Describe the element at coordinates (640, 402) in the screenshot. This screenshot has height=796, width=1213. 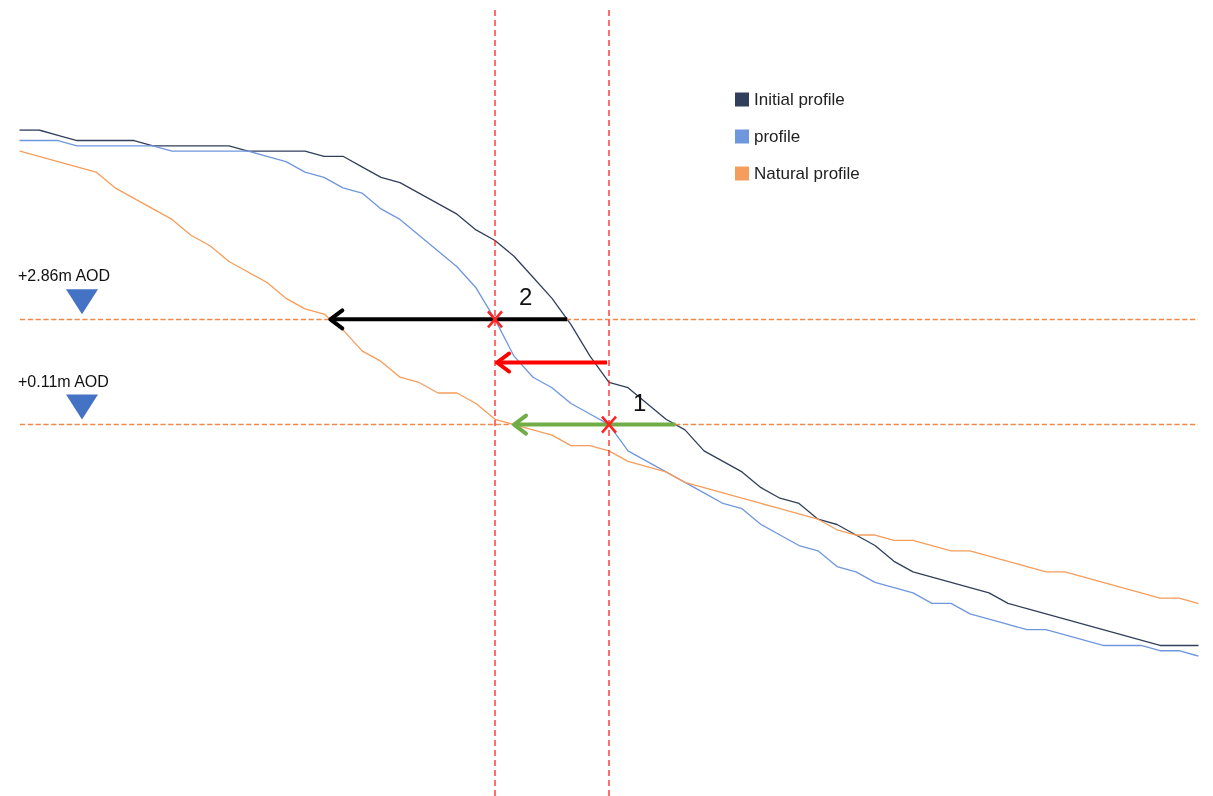
I see `annotation: 1` at that location.